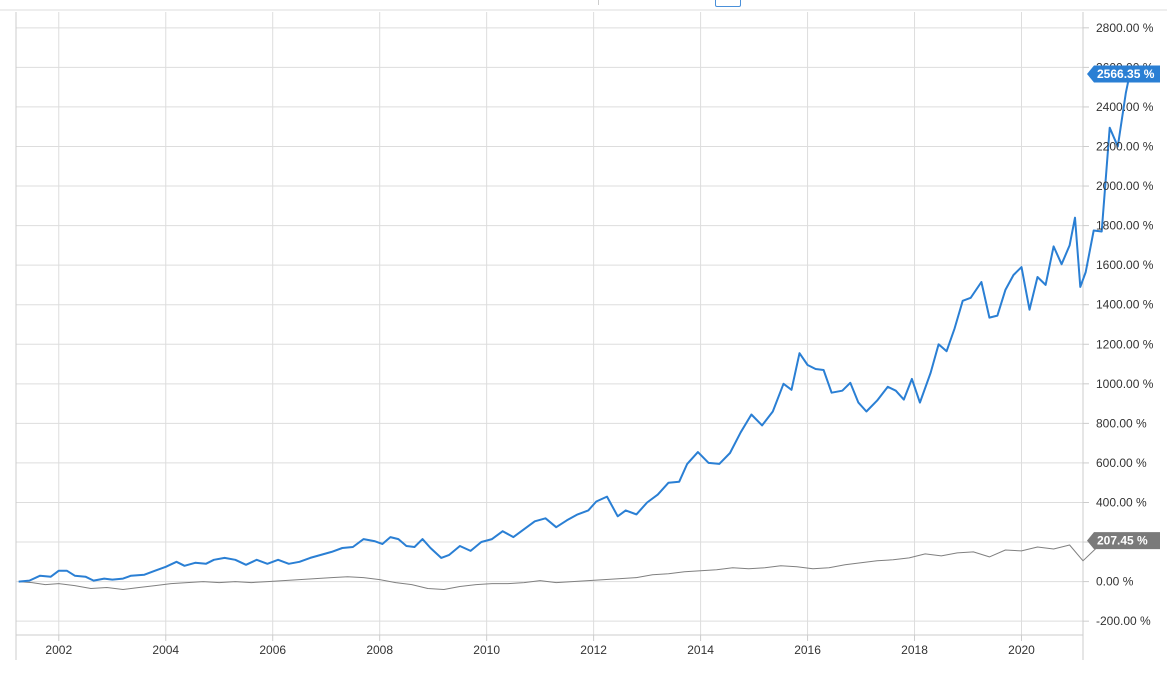 This screenshot has height=676, width=1167. What do you see at coordinates (486, 650) in the screenshot?
I see `x-tick-label: 2010` at bounding box center [486, 650].